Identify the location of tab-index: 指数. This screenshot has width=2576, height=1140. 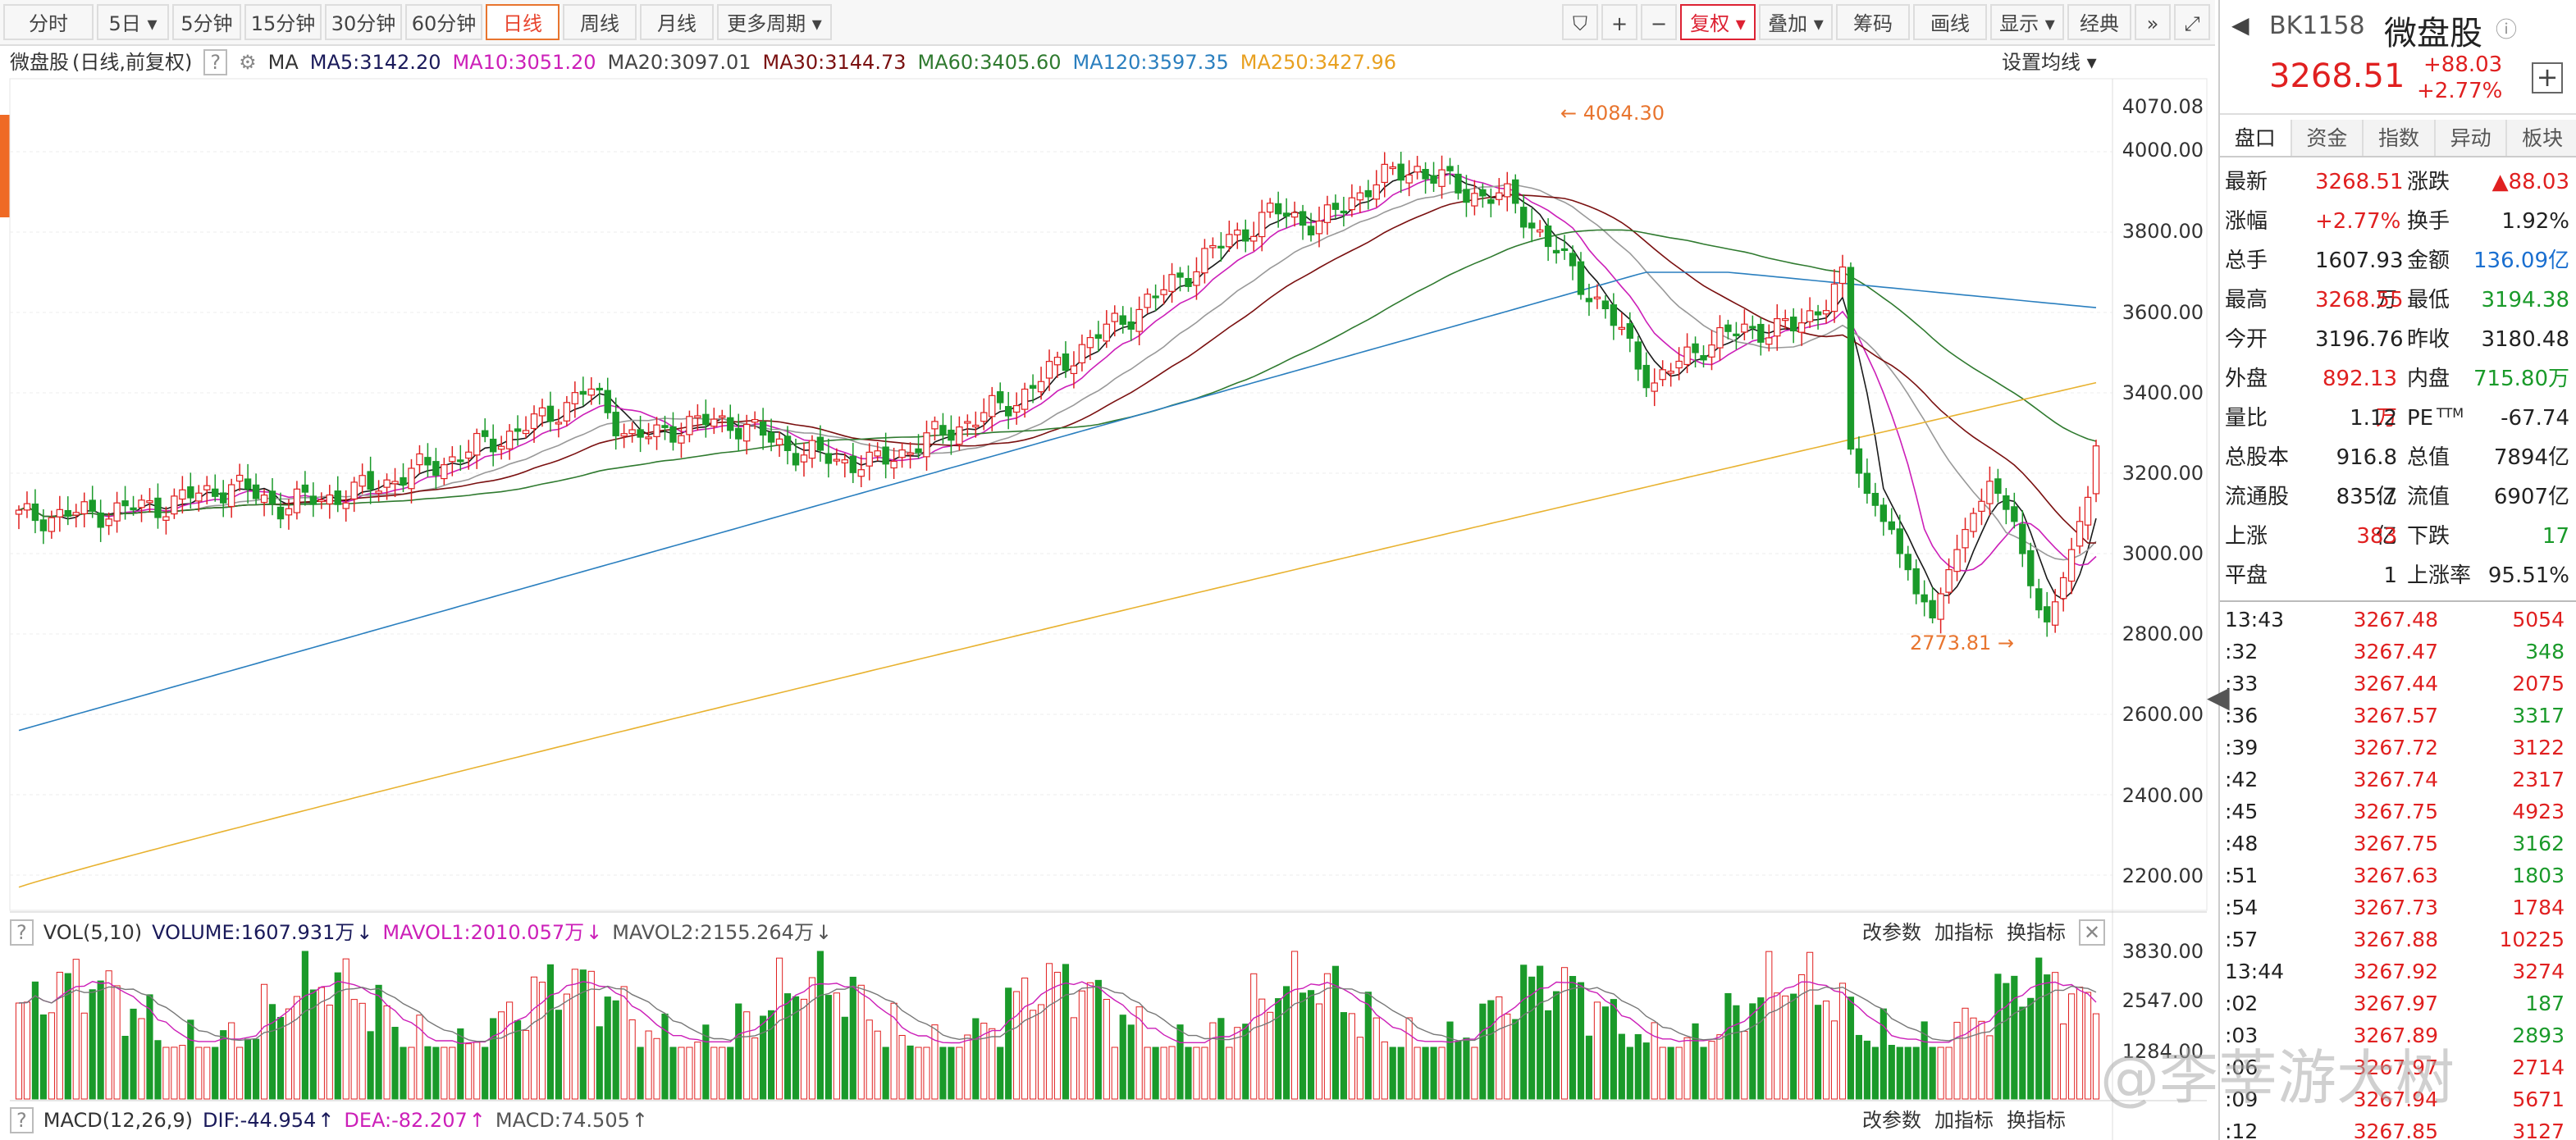
(2400, 138).